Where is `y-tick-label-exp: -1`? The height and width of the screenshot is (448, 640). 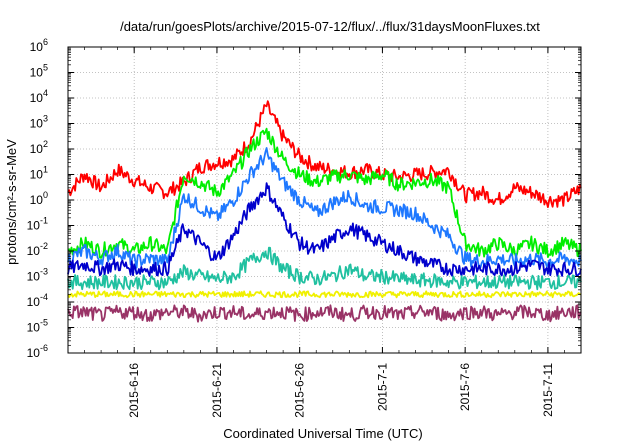 y-tick-label-exp: -1 is located at coordinates (44, 221).